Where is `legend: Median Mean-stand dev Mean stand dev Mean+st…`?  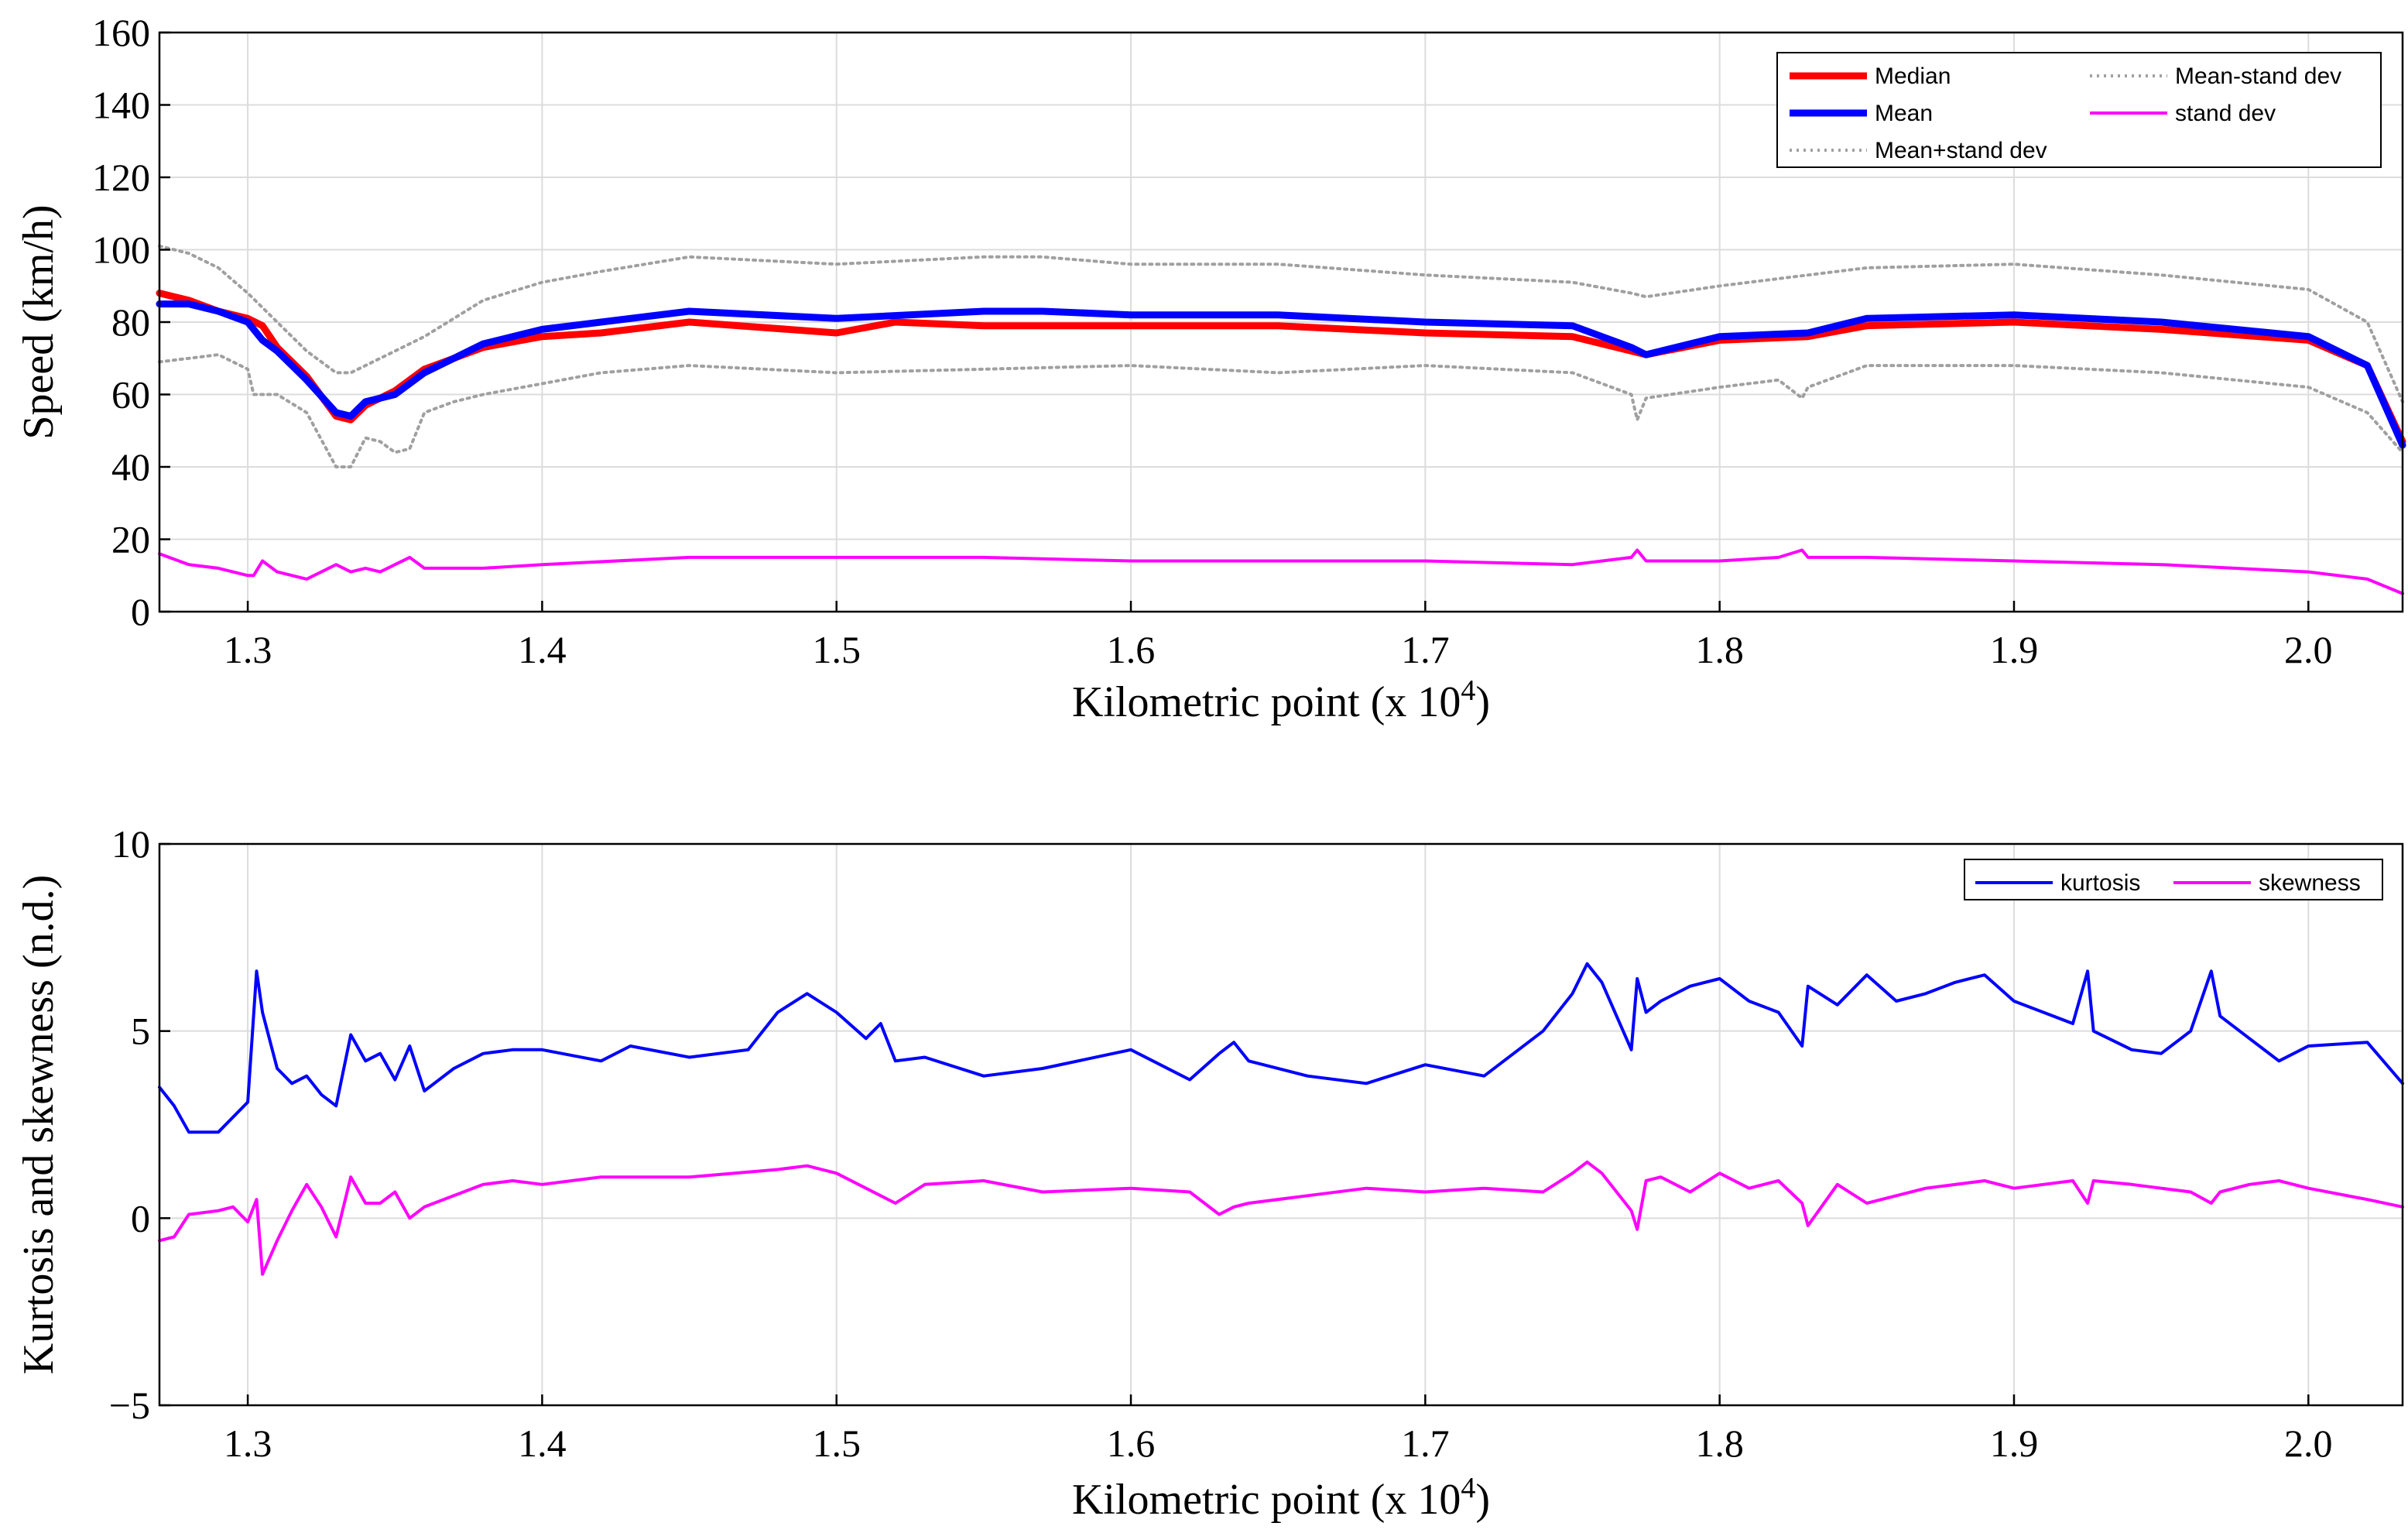
legend: Median Mean-stand dev Mean stand dev Mean+st… is located at coordinates (2079, 110).